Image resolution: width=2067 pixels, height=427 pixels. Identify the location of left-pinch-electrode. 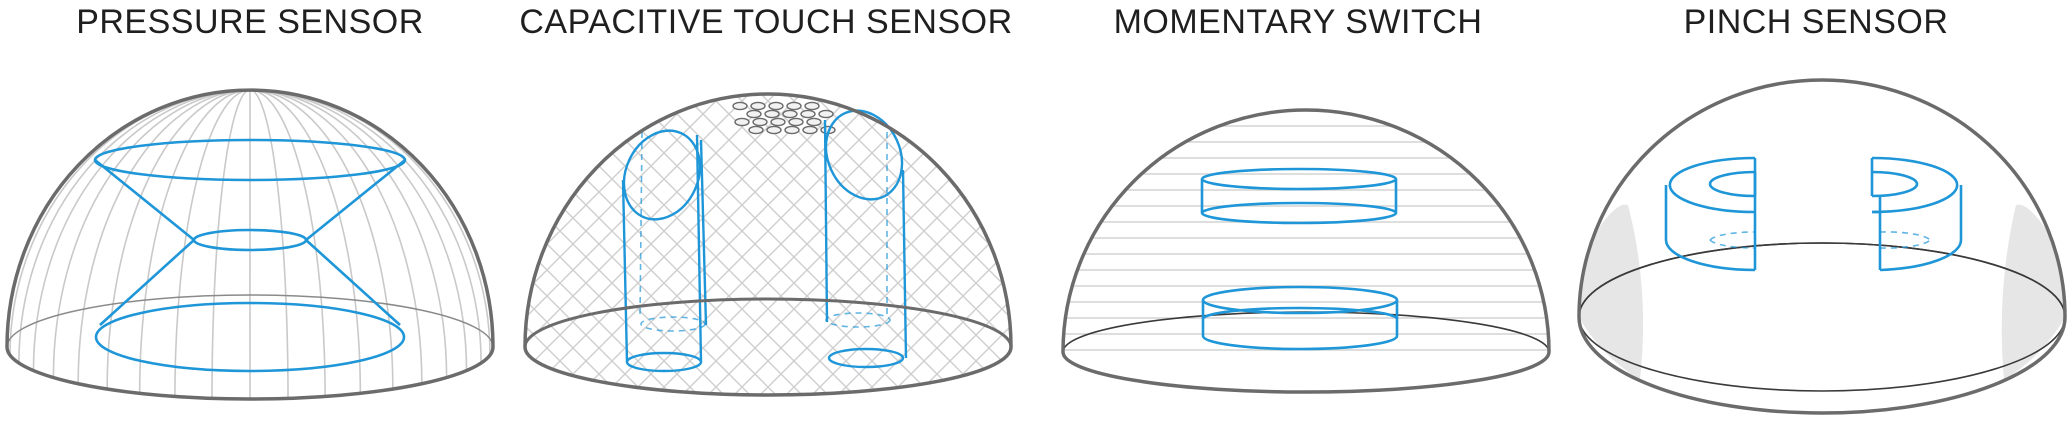
(1710, 214).